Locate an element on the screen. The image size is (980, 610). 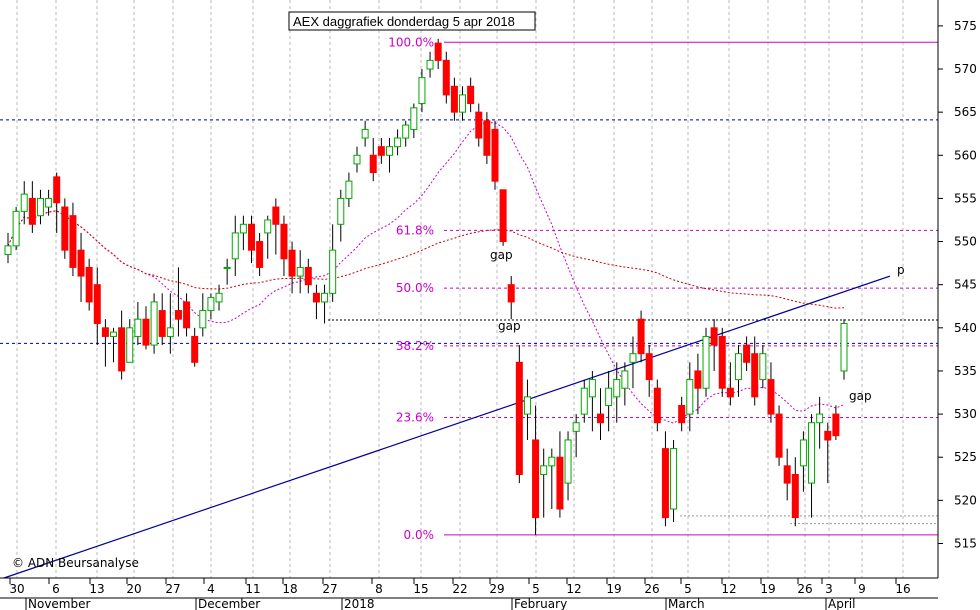
x-tick-label: 16 is located at coordinates (902, 589).